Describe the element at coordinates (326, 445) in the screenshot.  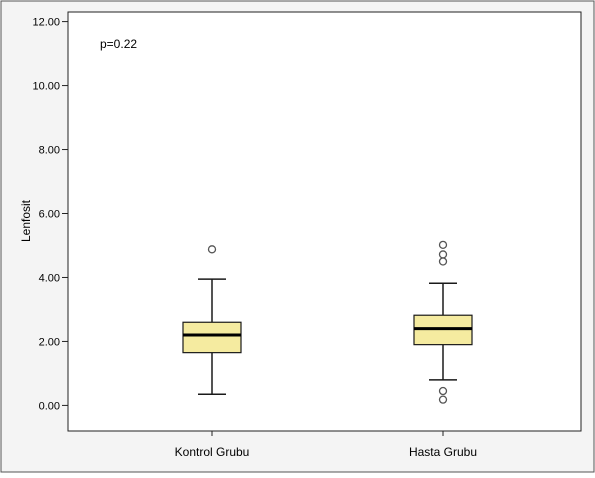
I see `x-axis: Kontrol Grubu Hasta Grubu` at that location.